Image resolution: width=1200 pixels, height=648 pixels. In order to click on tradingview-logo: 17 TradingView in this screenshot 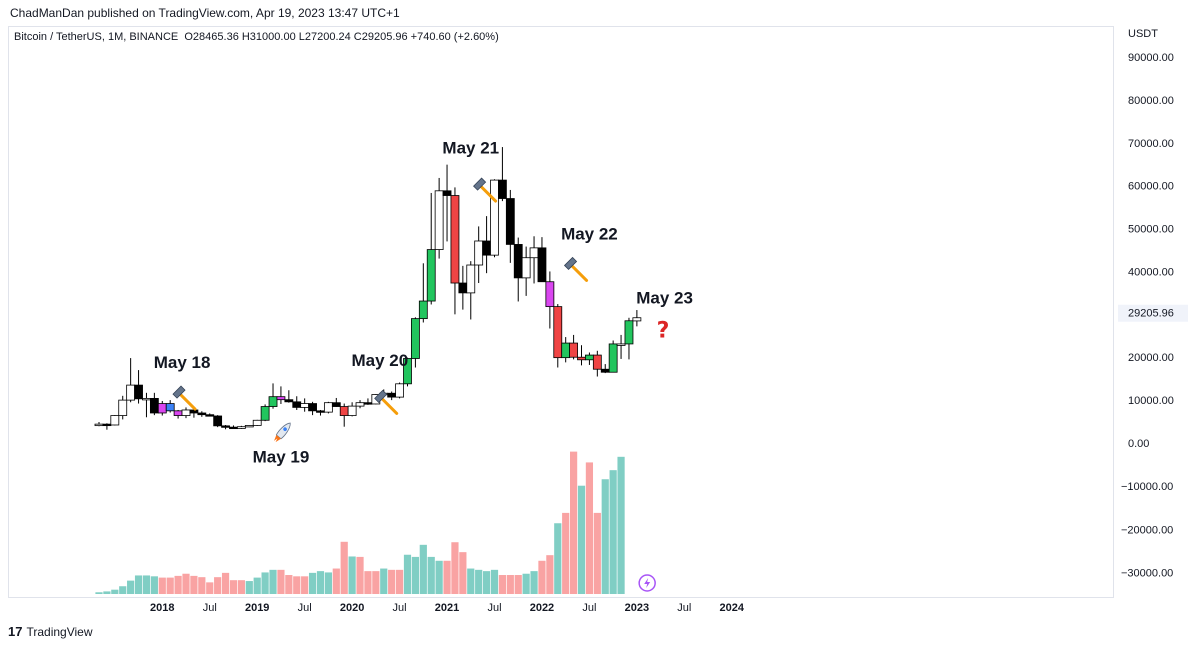, I will do `click(50, 631)`.